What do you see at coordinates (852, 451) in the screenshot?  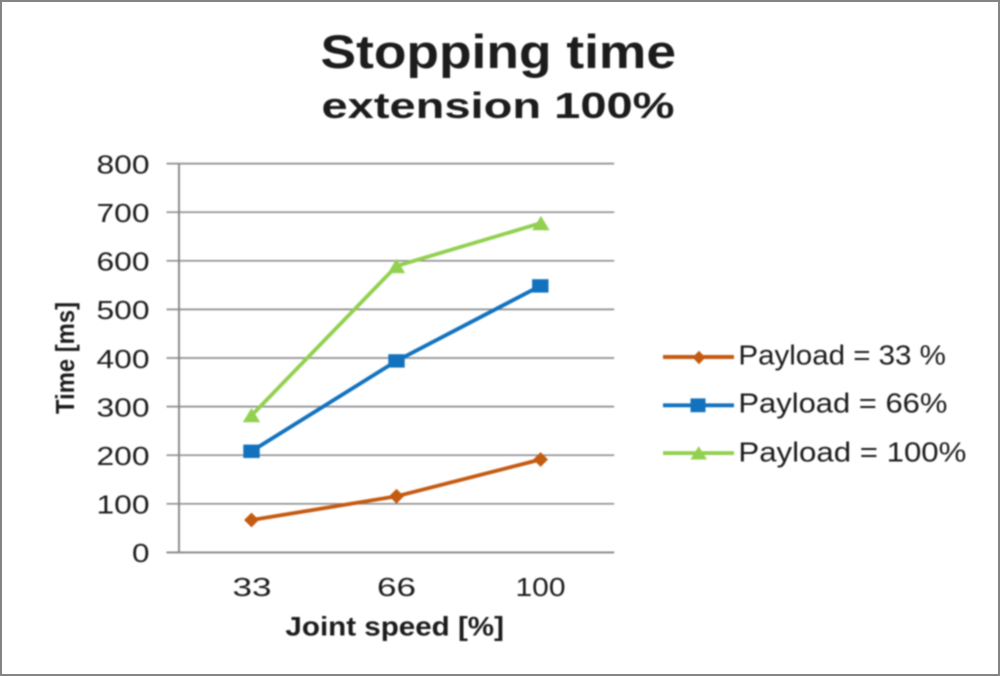 I see `svg-text: Payload = 100%` at bounding box center [852, 451].